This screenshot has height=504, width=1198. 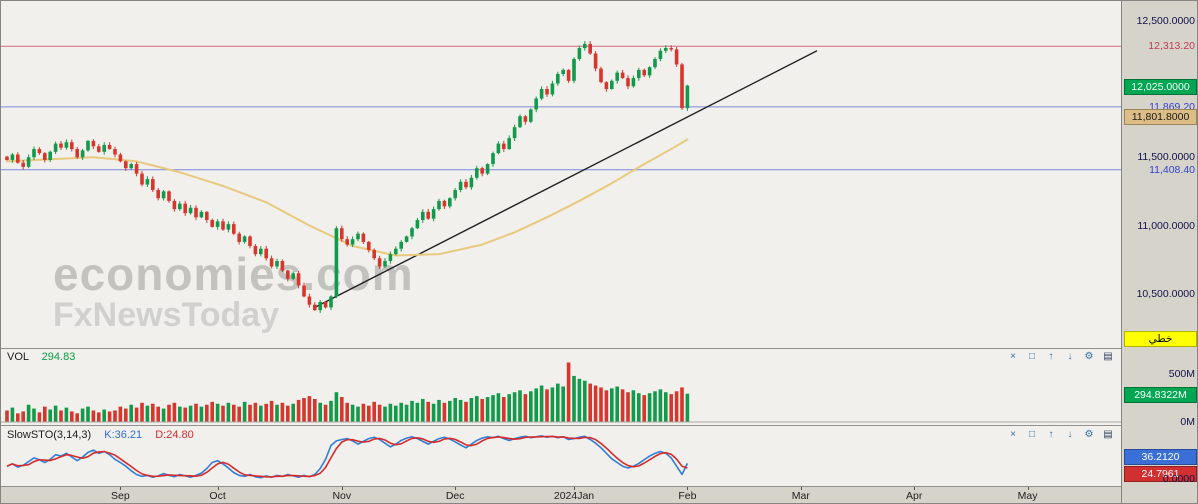 What do you see at coordinates (1187, 422) in the screenshot?
I see `volume-axis-label: 0M` at bounding box center [1187, 422].